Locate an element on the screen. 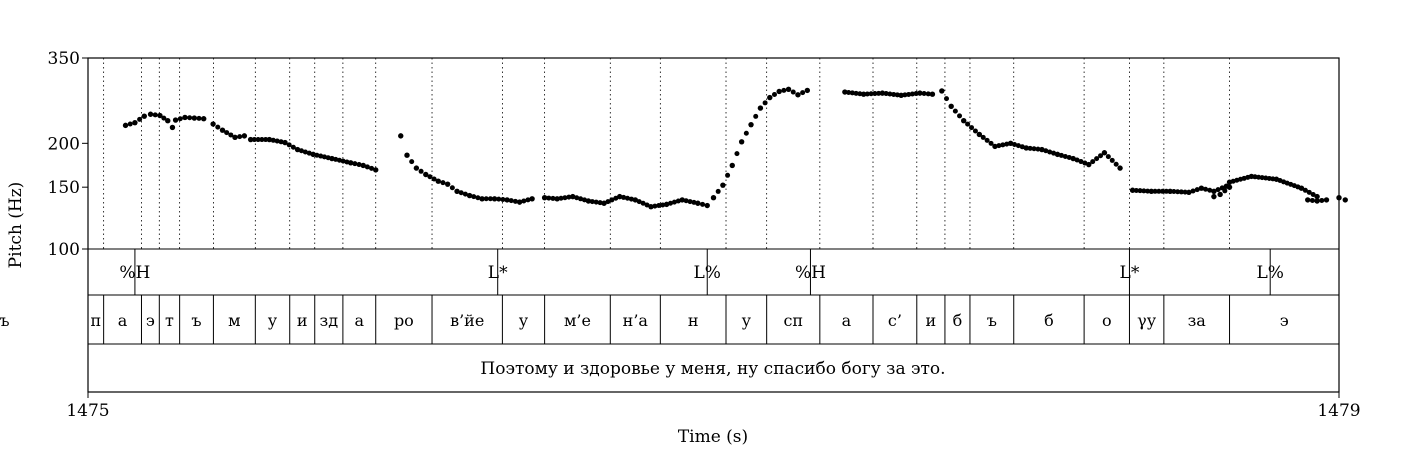  segment-label: н’а is located at coordinates (636, 320).